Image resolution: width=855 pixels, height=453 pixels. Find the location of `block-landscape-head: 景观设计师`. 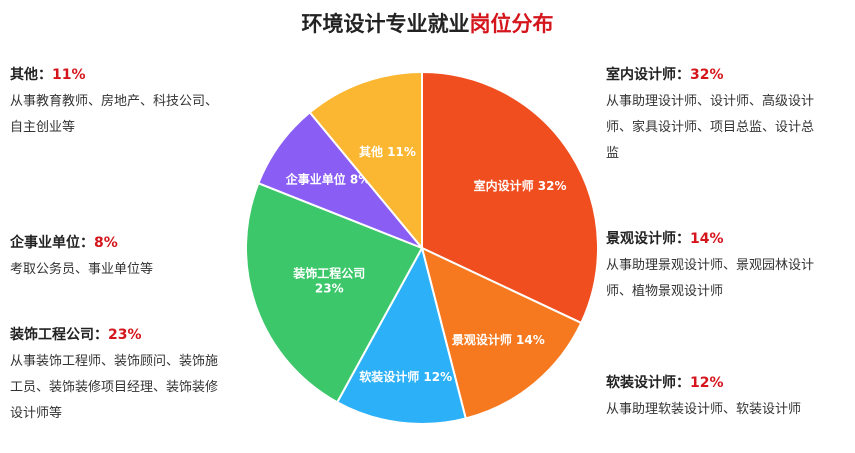

block-landscape-head: 景观设计师 is located at coordinates (641, 239).